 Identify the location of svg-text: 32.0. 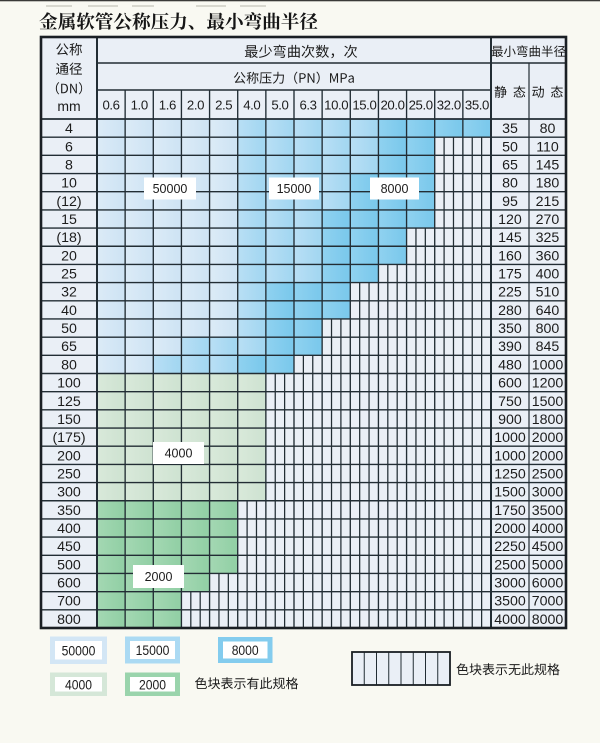
(449, 105).